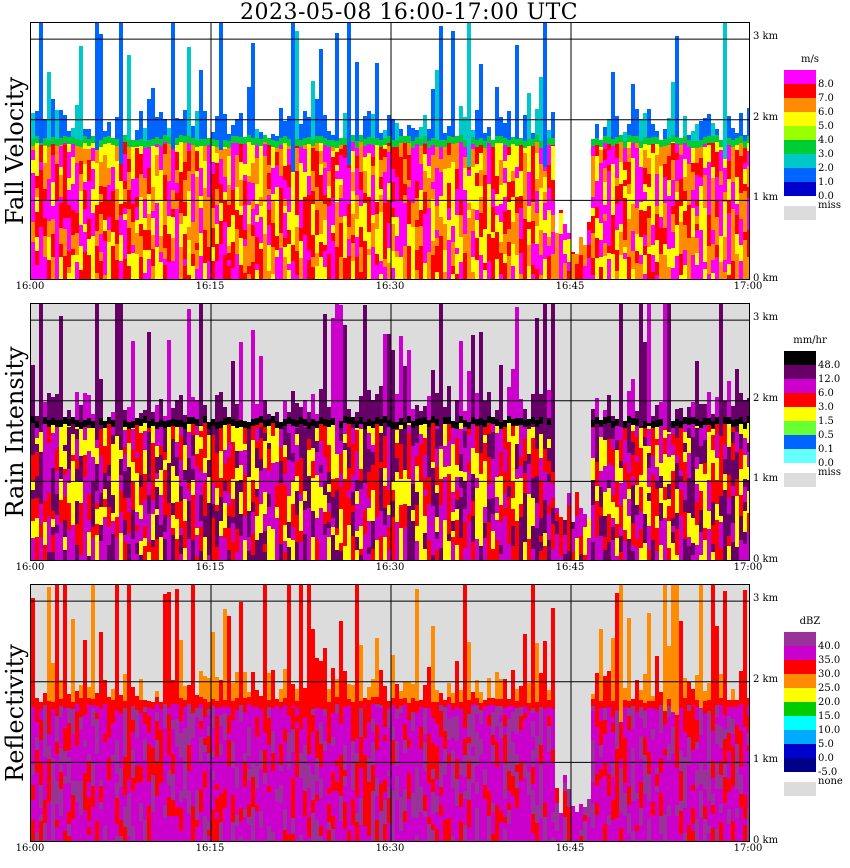  Describe the element at coordinates (409, 12) in the screenshot. I see `chart-title: 2023-05-08 16:00-17:00 UTC` at that location.